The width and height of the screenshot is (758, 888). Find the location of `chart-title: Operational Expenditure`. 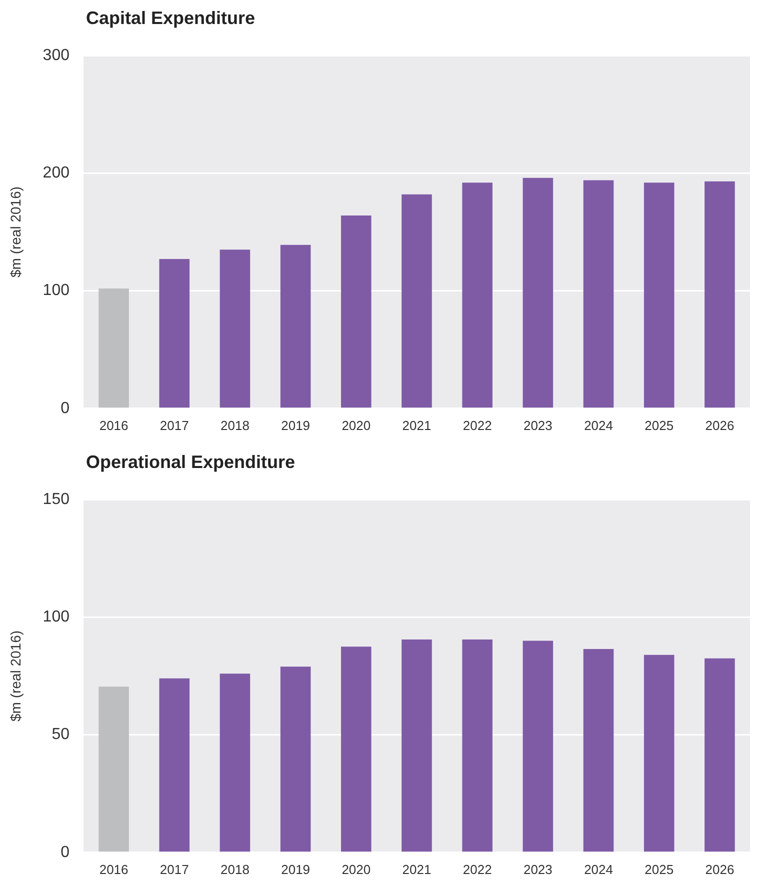

chart-title: Operational Expenditure is located at coordinates (190, 462).